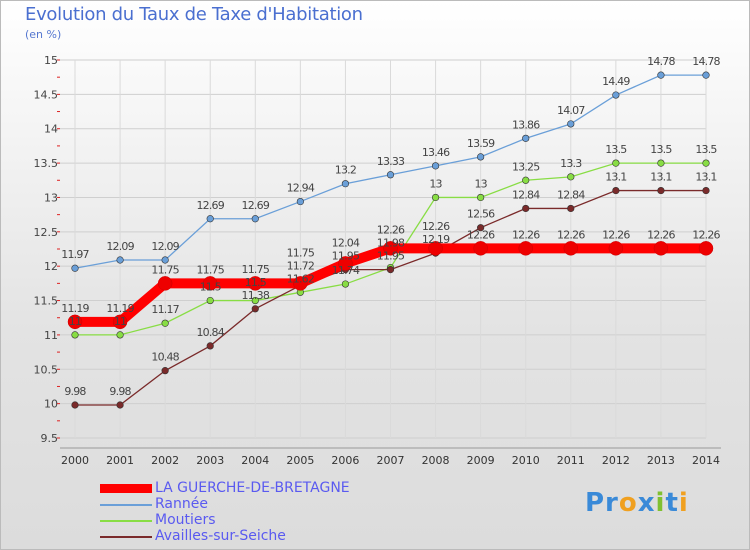 This screenshot has height=550, width=750. What do you see at coordinates (637, 503) in the screenshot?
I see `proxiti-logo: Proxiti` at bounding box center [637, 503].